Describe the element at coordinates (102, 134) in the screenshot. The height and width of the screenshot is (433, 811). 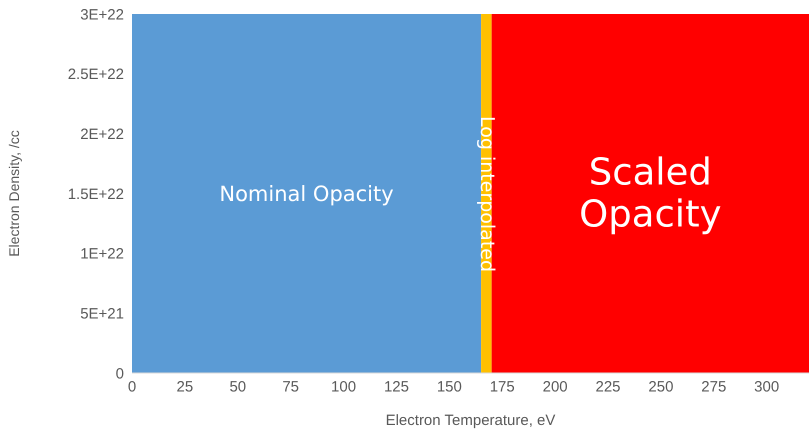
I see `y-tick-label: 2E+22` at that location.